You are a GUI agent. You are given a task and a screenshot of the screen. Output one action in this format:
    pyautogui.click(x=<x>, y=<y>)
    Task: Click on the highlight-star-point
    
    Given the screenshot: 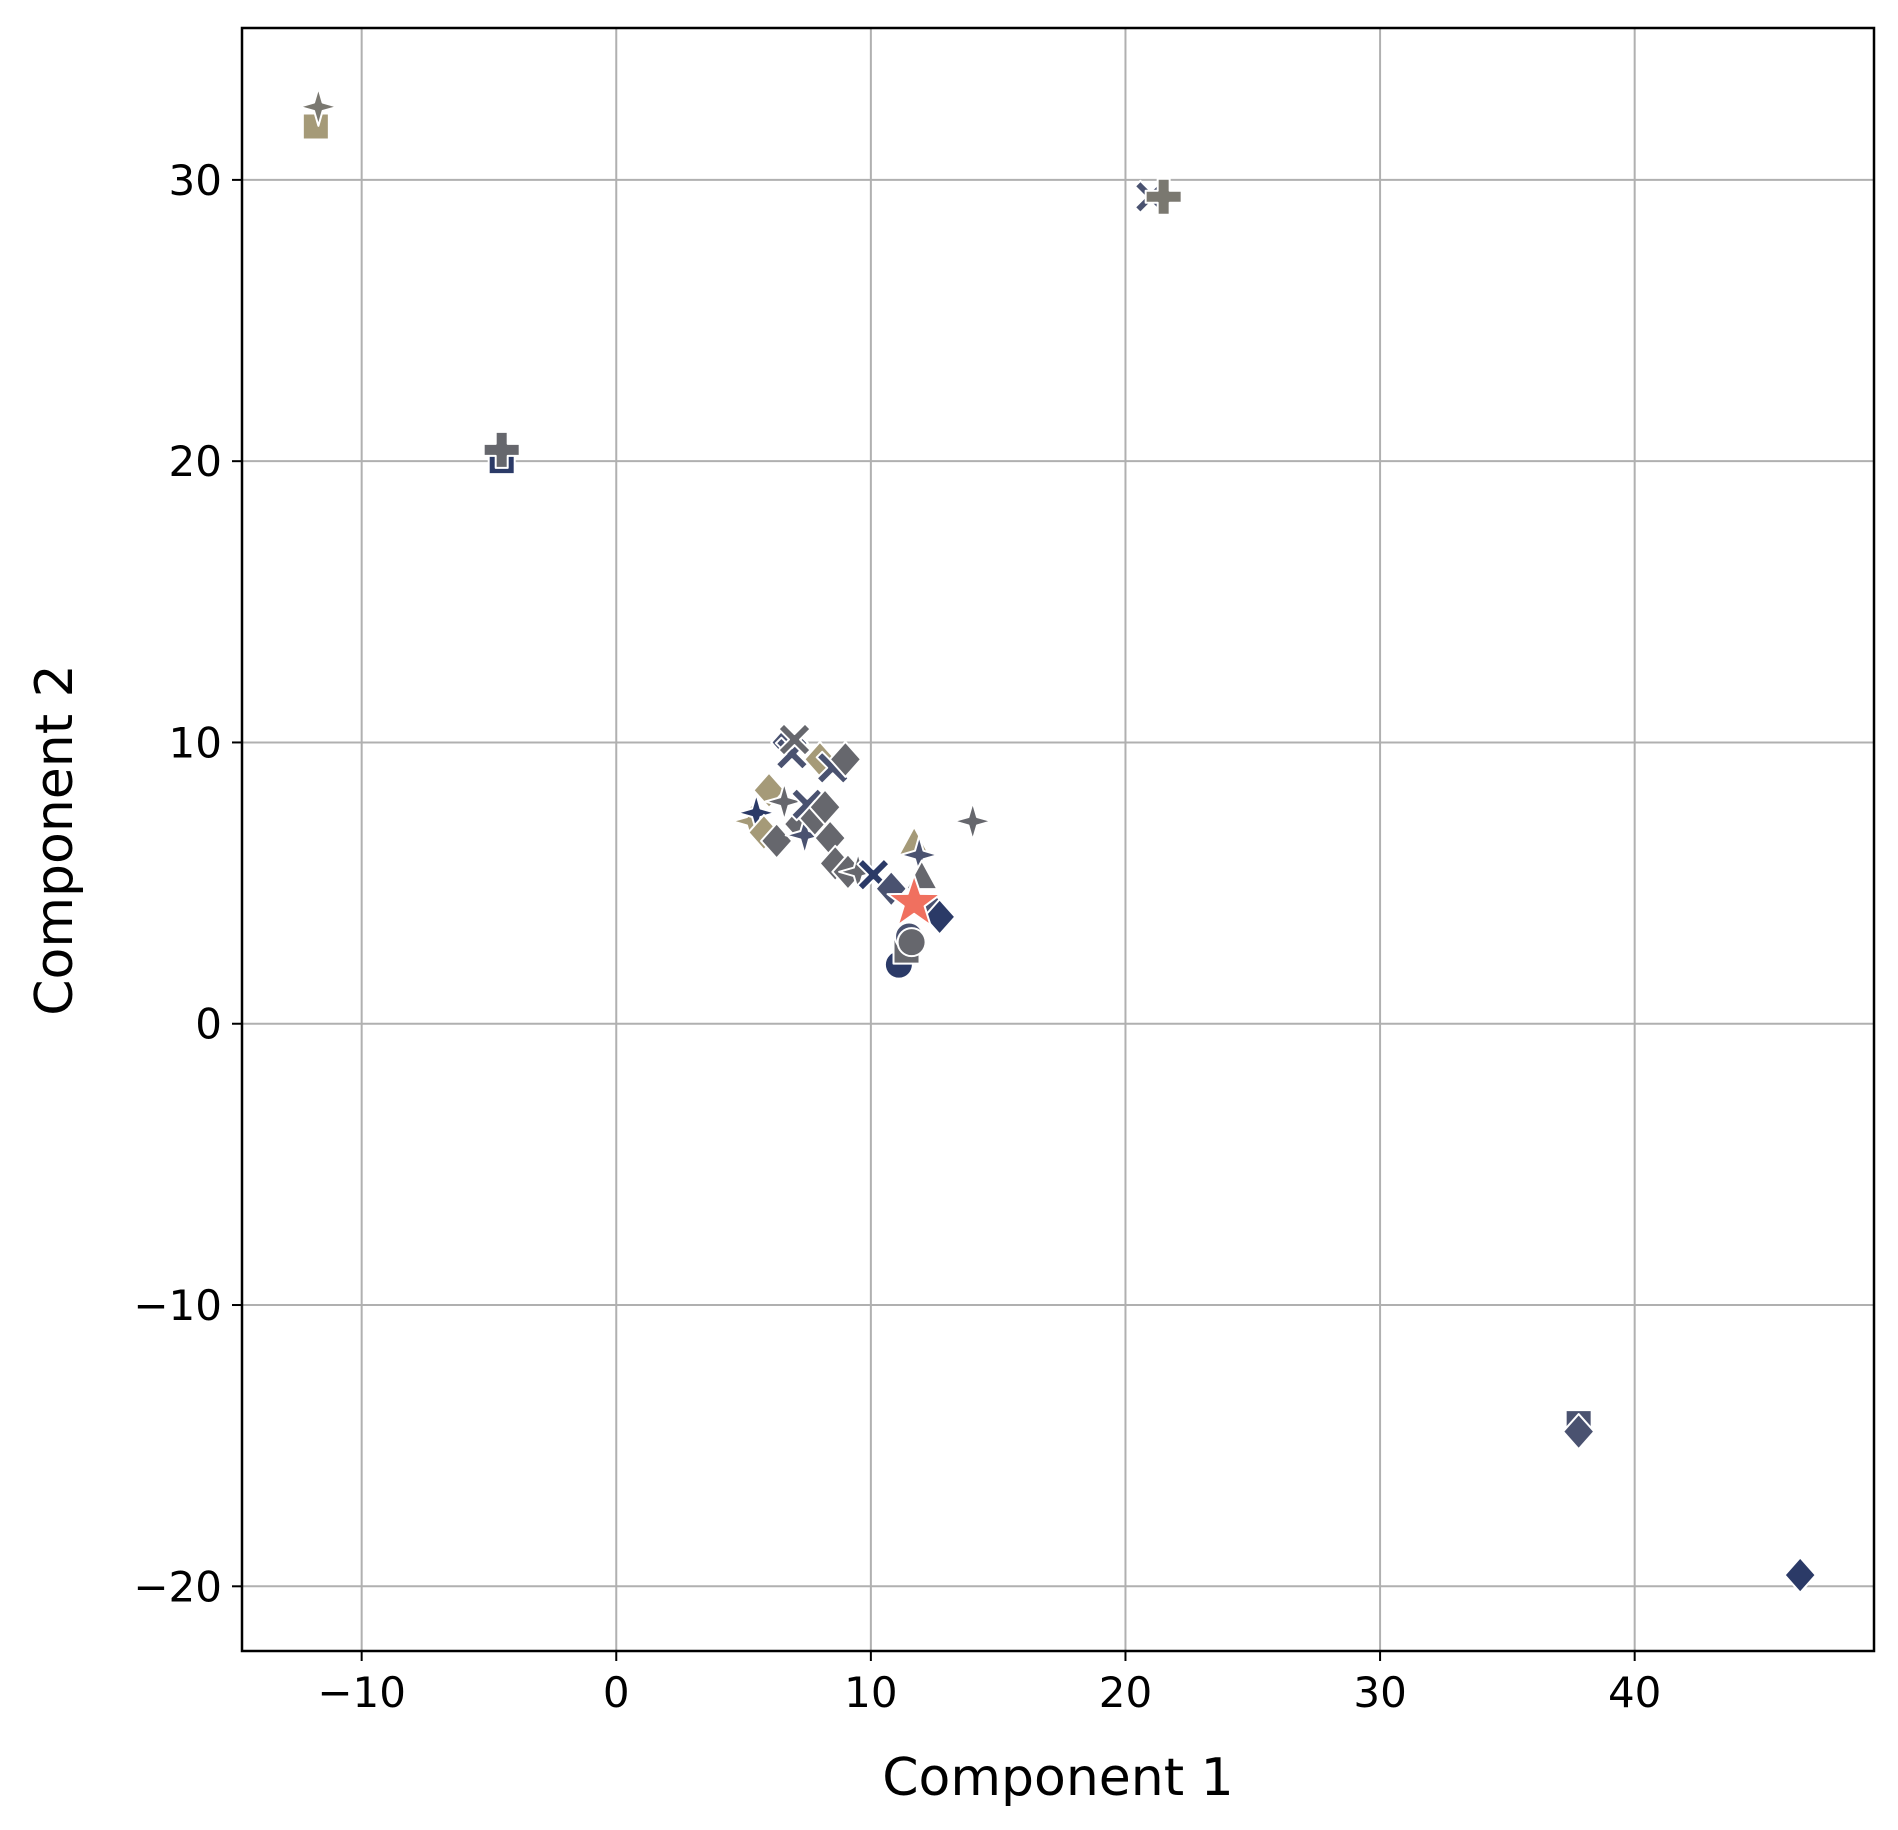 What is the action you would take?
    pyautogui.click(x=914, y=900)
    